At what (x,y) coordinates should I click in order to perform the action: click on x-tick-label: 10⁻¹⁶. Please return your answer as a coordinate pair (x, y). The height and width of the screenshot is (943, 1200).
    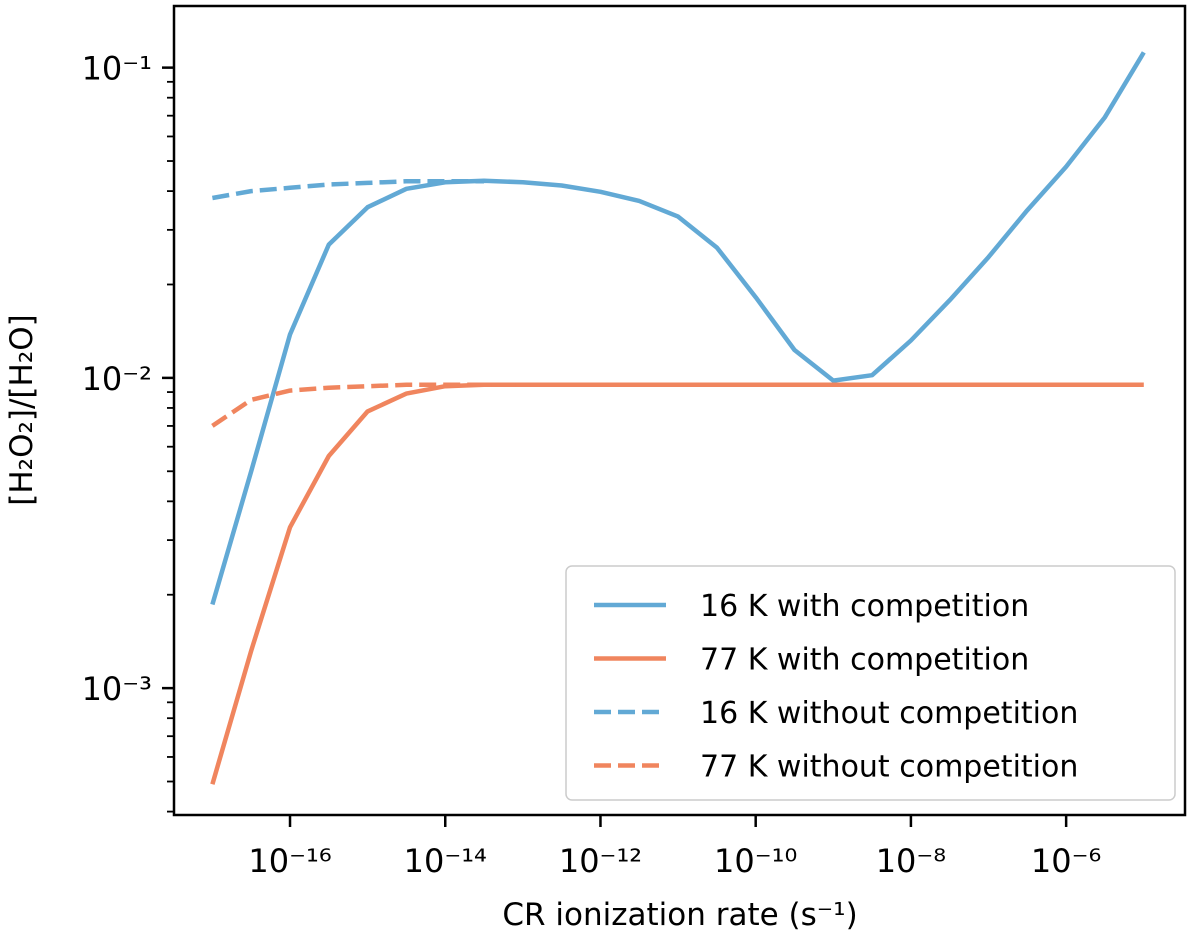
    Looking at the image, I should click on (289, 861).